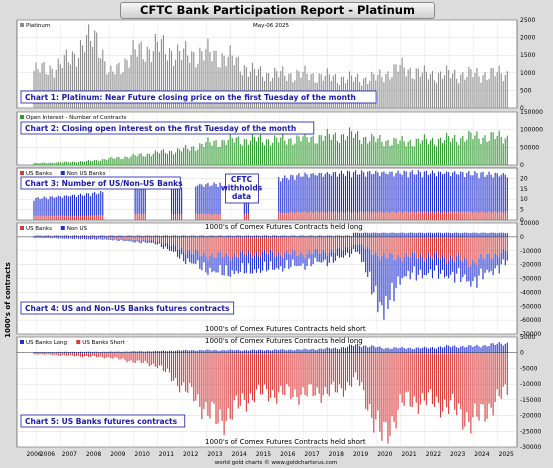 The width and height of the screenshot is (553, 468). What do you see at coordinates (529, 223) in the screenshot?
I see `y-tick-label: 10000` at bounding box center [529, 223].